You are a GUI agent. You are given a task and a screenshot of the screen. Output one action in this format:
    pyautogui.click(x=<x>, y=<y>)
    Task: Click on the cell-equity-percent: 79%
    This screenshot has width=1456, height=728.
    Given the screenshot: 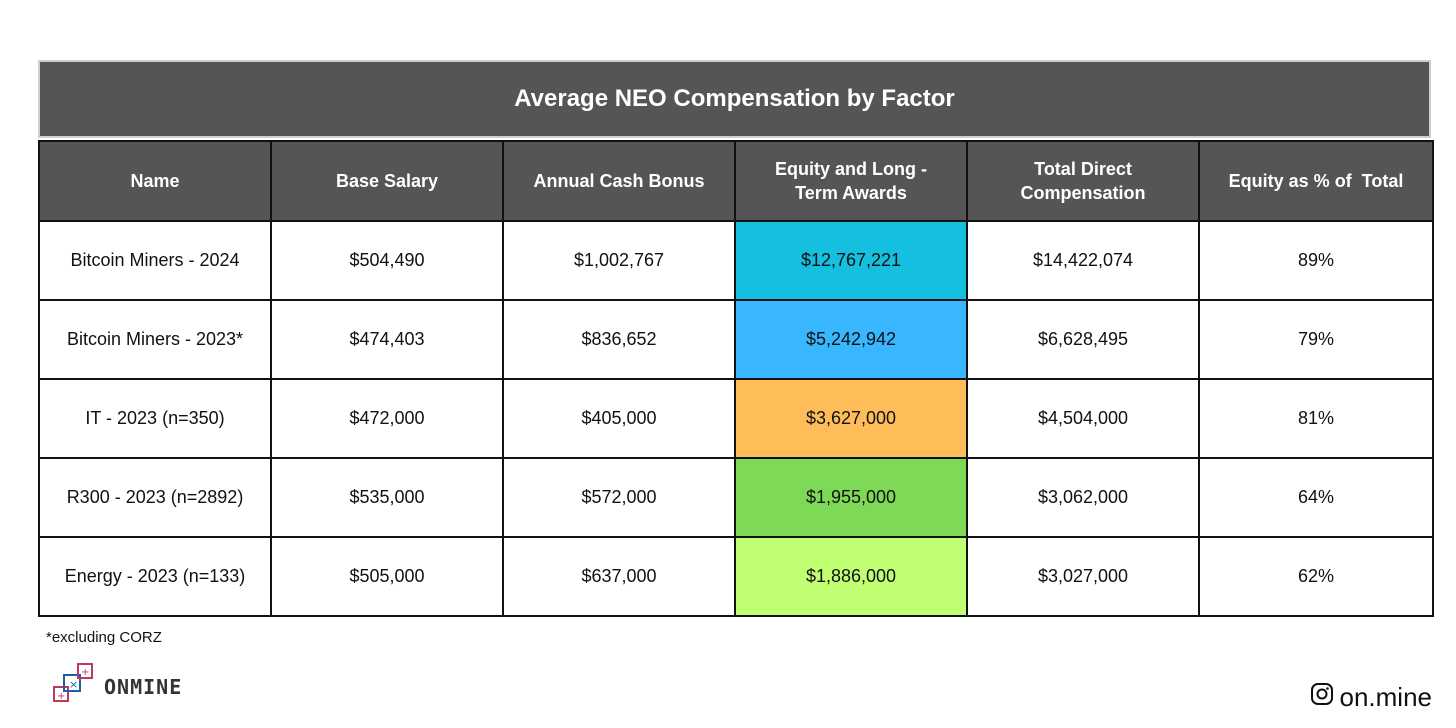 What is the action you would take?
    pyautogui.click(x=1316, y=339)
    